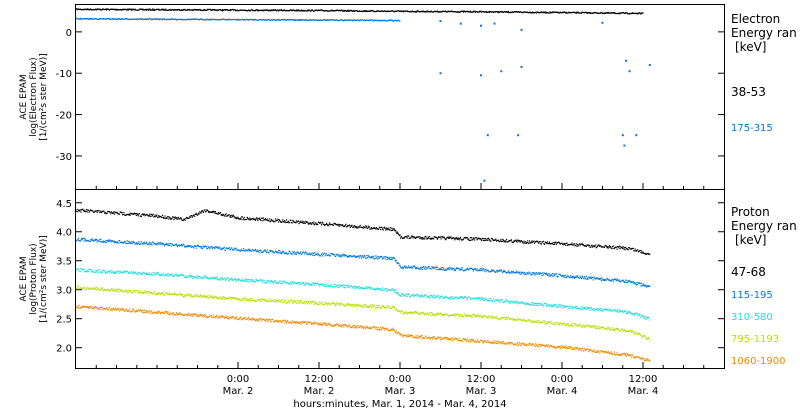 The height and width of the screenshot is (410, 800). Describe the element at coordinates (34, 96) in the screenshot. I see `y-label-line: log(Electron Flux)` at that location.